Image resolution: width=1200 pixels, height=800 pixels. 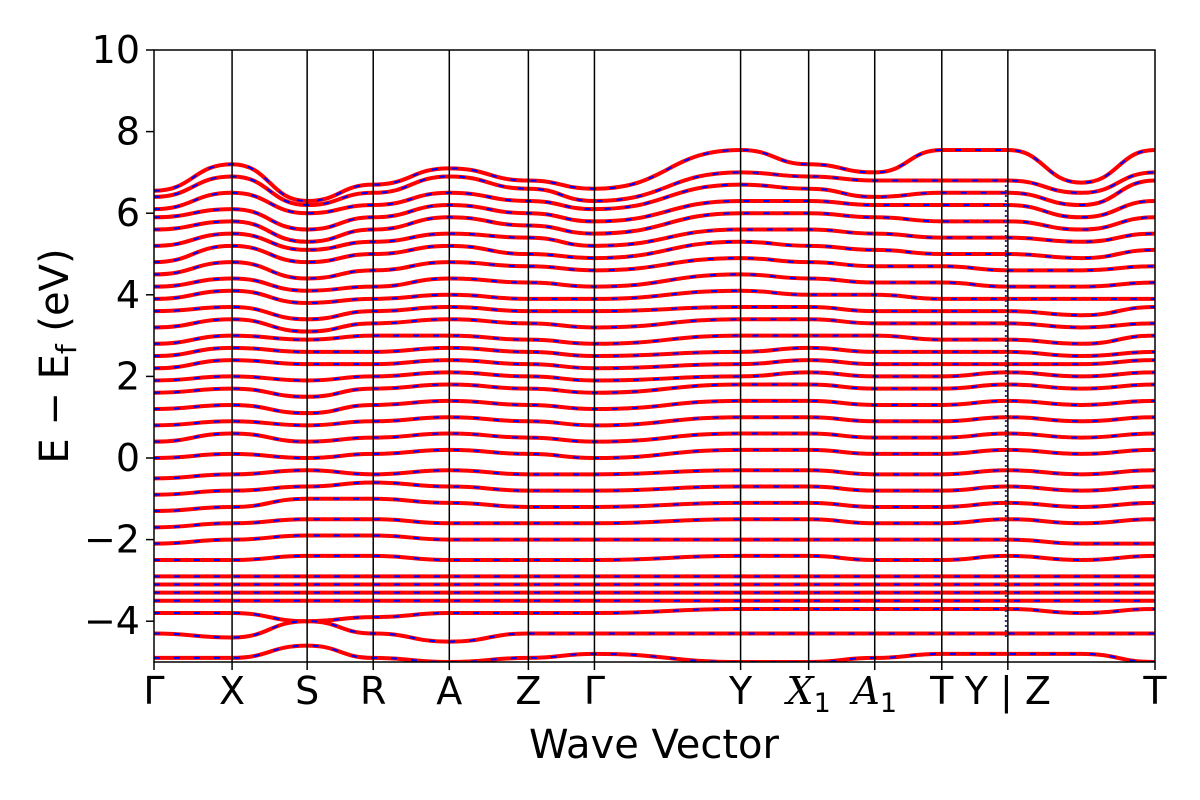 What do you see at coordinates (528, 691) in the screenshot?
I see `kpoint-label: Z` at bounding box center [528, 691].